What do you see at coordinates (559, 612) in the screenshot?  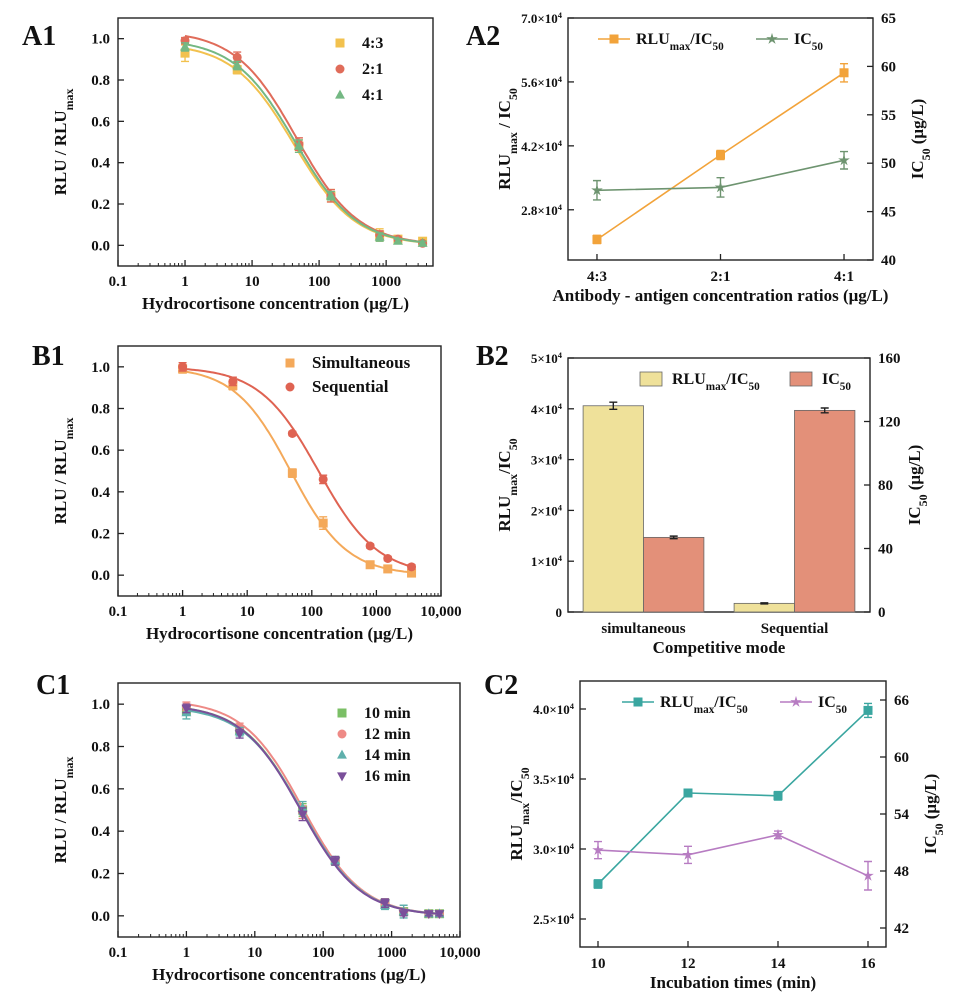 I see `y-tick-label: 0` at bounding box center [559, 612].